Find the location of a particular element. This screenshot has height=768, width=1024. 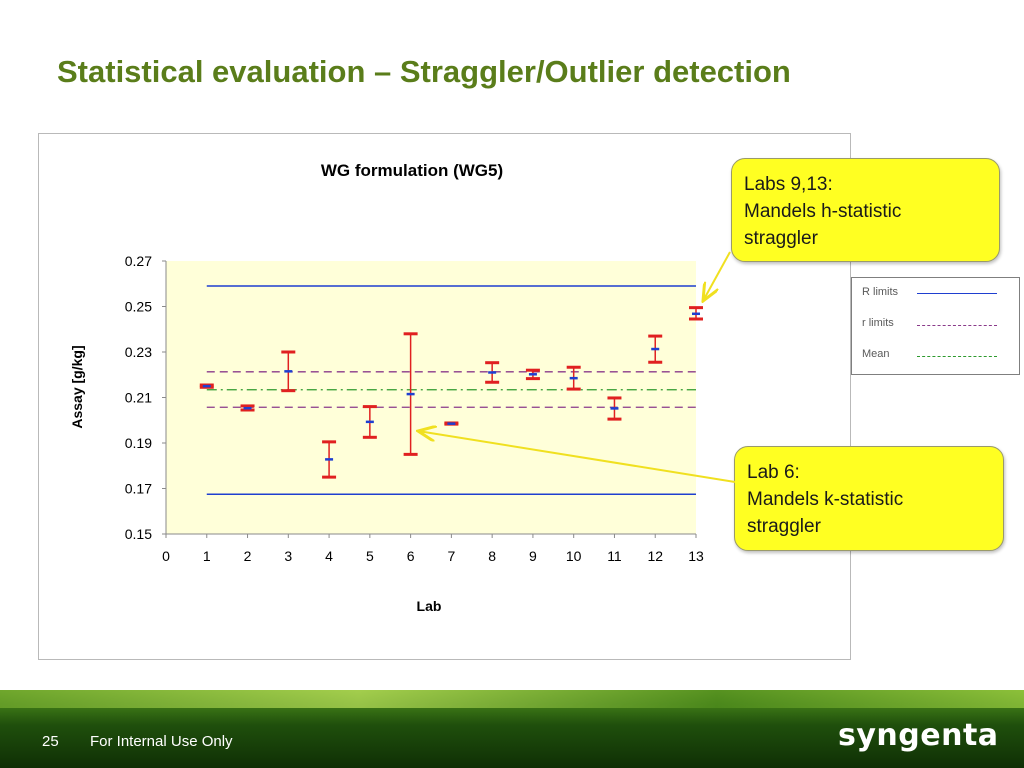

x-tick-label: 12 is located at coordinates (655, 556).